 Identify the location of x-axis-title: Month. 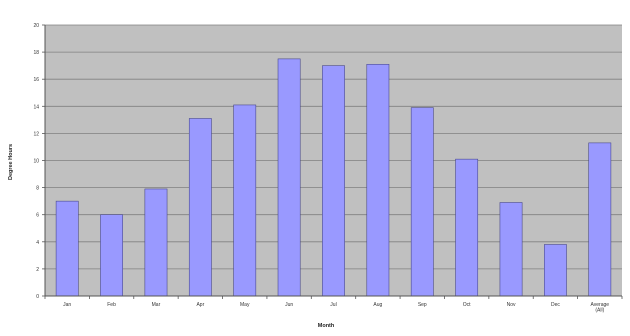
(326, 326).